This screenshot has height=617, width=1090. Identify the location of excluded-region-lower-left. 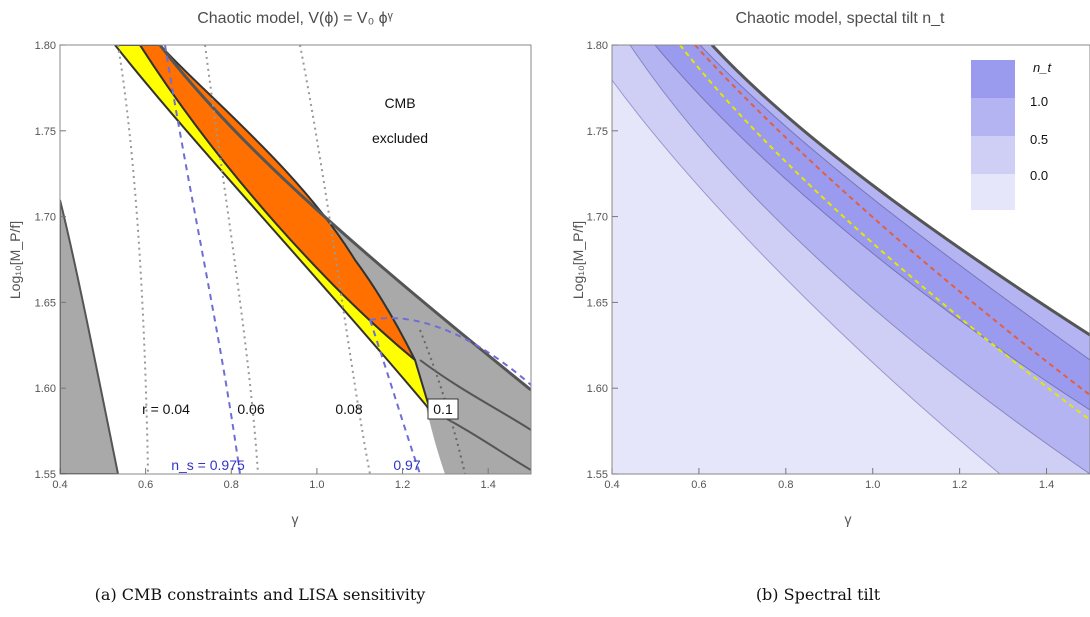
(90, 336).